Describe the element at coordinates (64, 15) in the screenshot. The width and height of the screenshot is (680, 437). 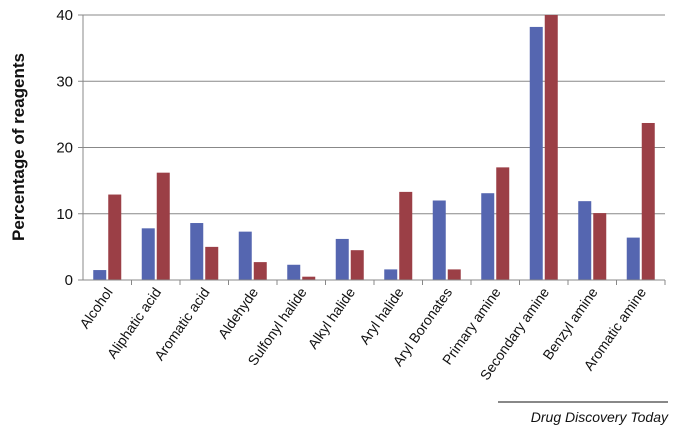
I see `y-tick-label: 40` at that location.